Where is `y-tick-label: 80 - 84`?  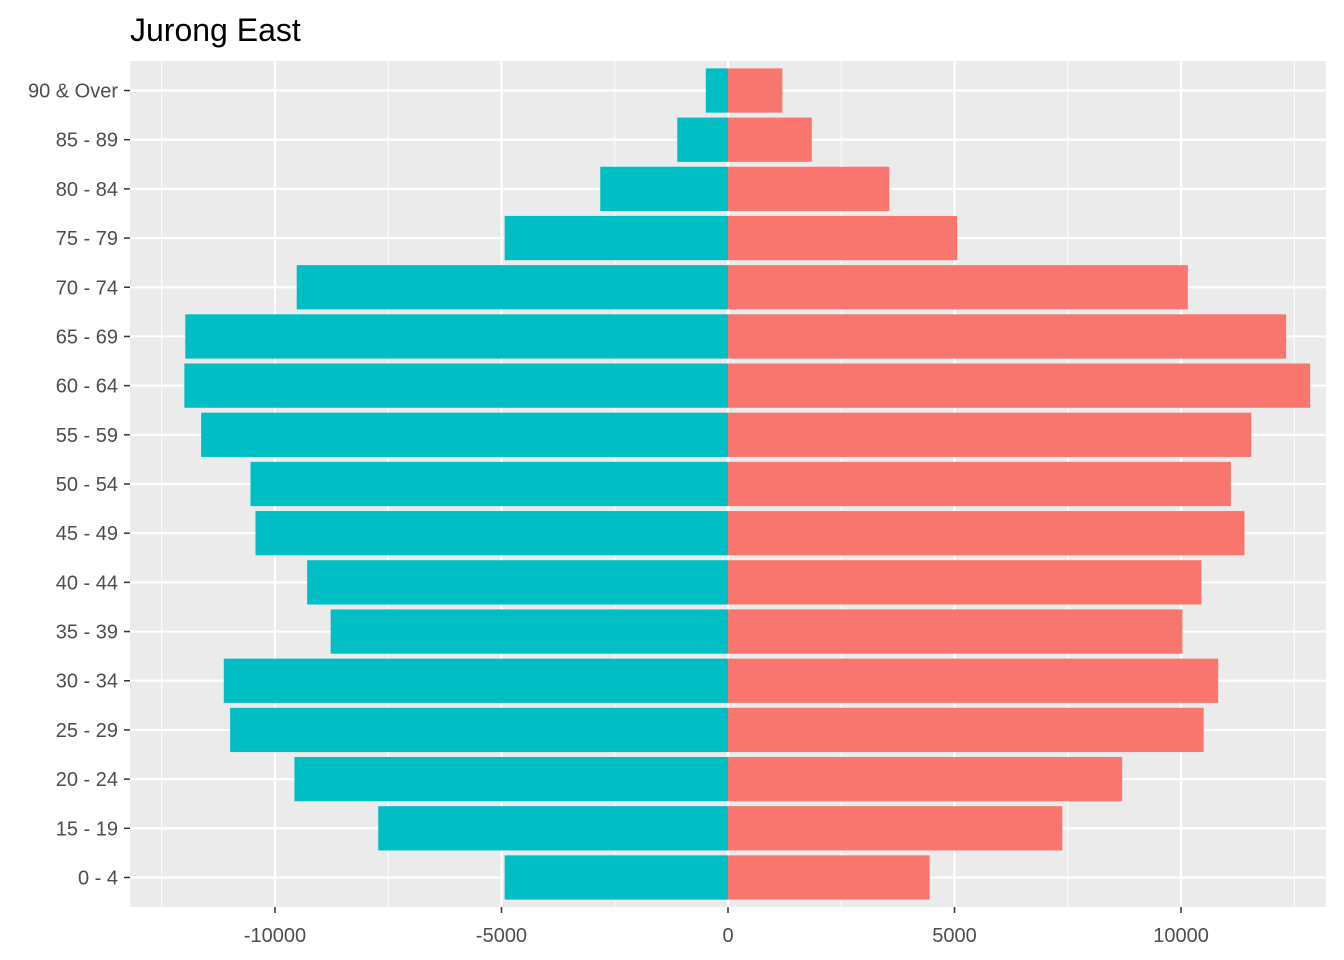 y-tick-label: 80 - 84 is located at coordinates (87, 190).